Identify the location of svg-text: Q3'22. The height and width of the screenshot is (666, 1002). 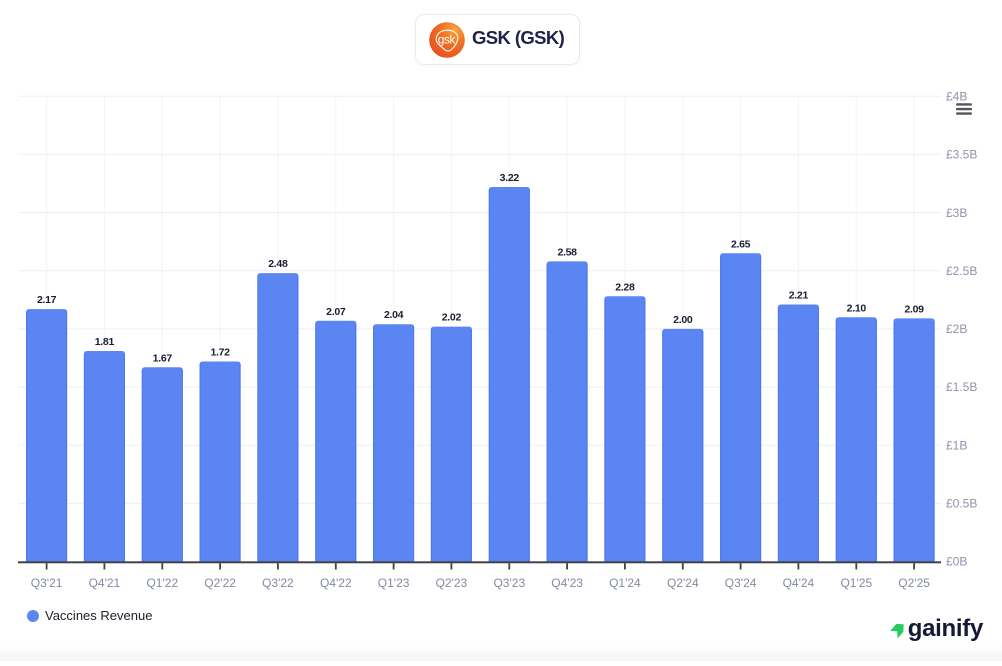
(278, 583).